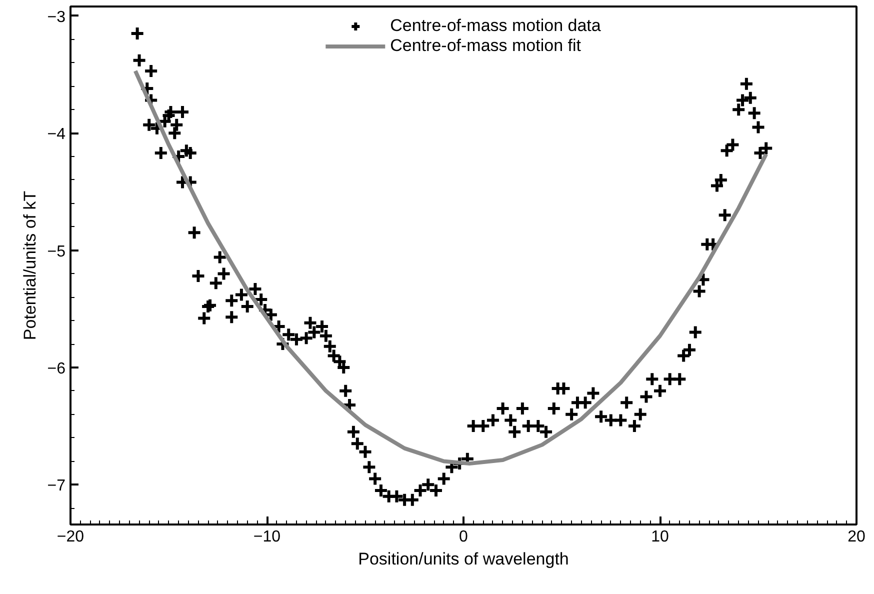 The height and width of the screenshot is (594, 874). I want to click on x-tick-label: −20, so click(70, 537).